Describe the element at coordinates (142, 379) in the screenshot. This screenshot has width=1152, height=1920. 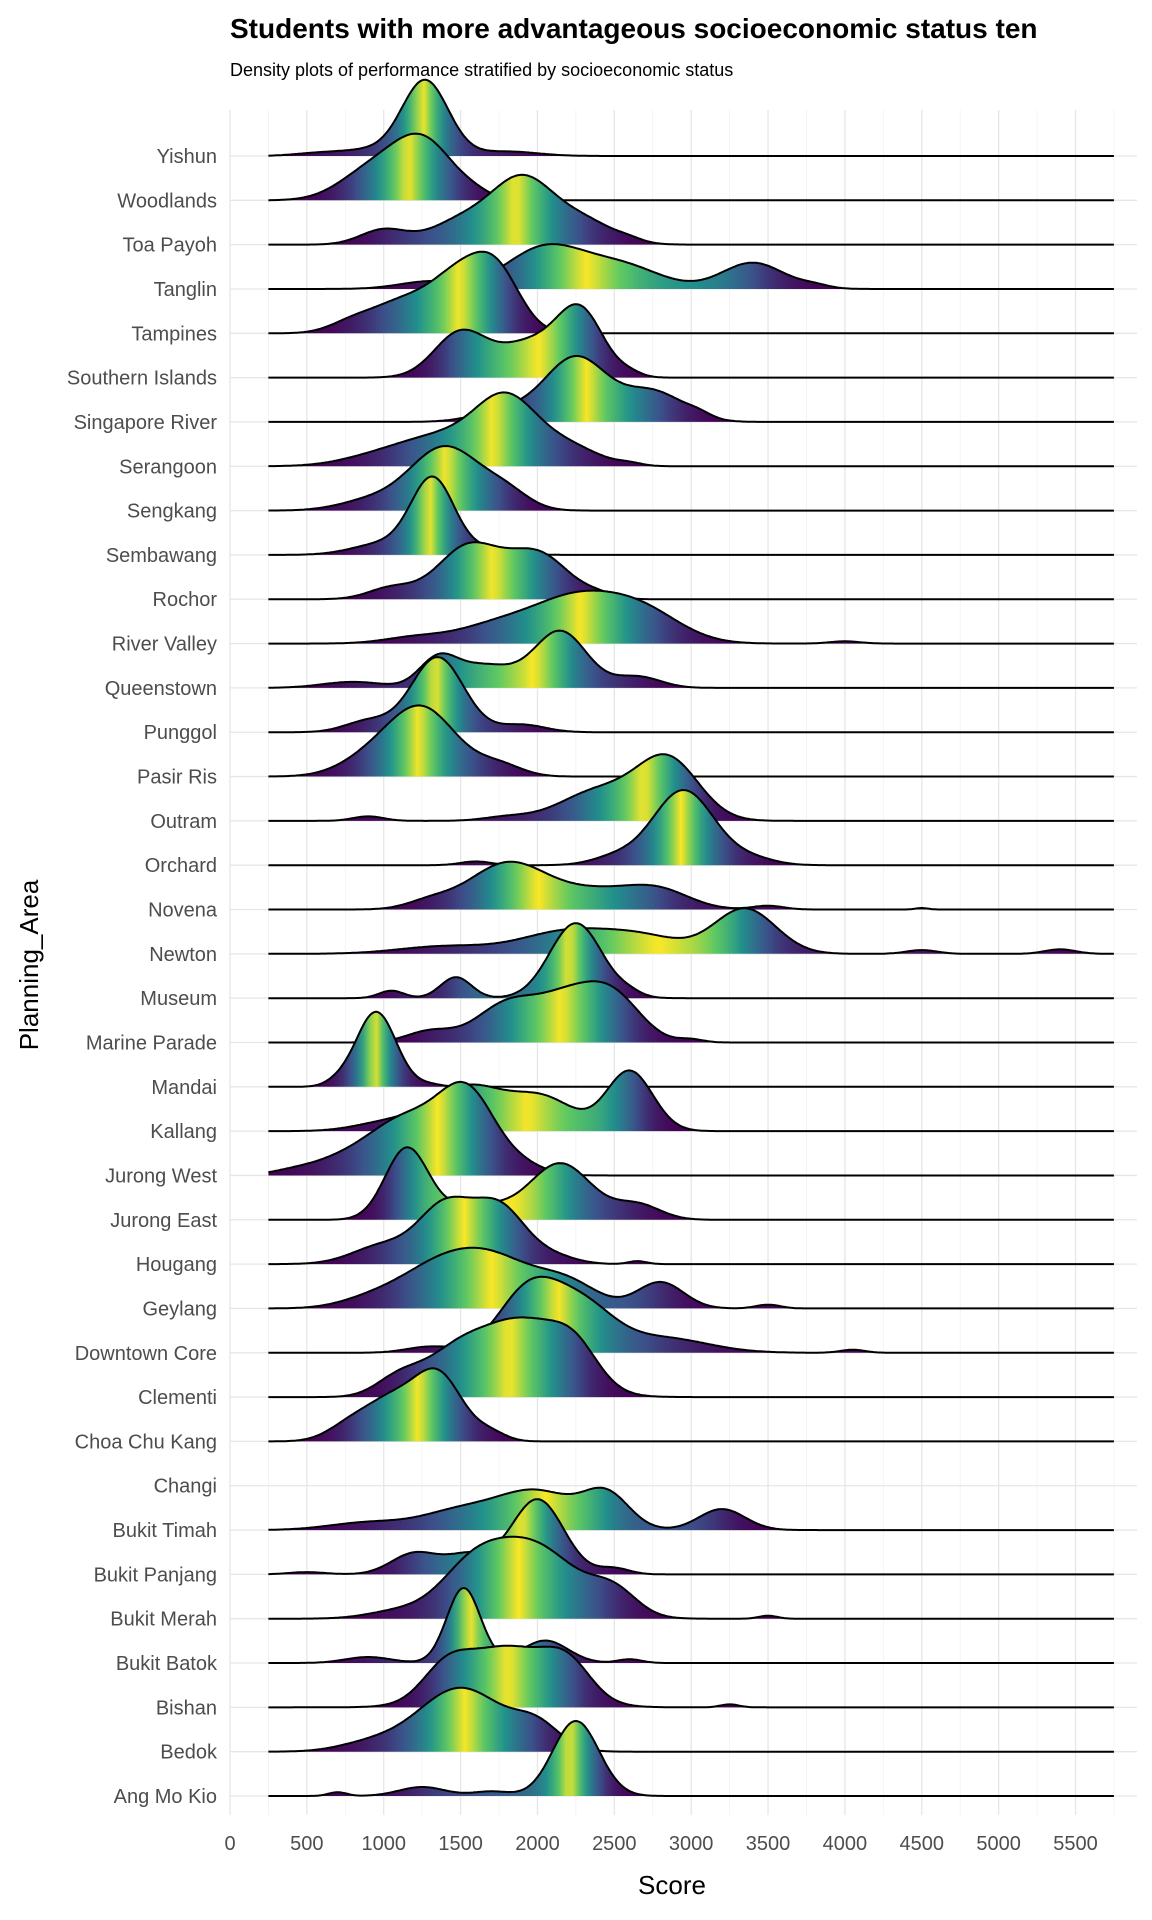
I see `y-tick-label: Southern Islands` at that location.